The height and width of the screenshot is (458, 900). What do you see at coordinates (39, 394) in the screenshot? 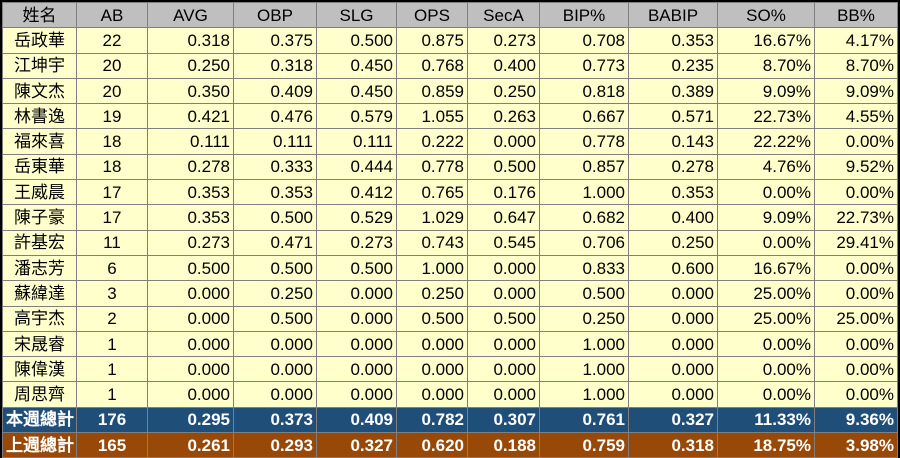
I see `player-name-cell: 周思齊` at bounding box center [39, 394].